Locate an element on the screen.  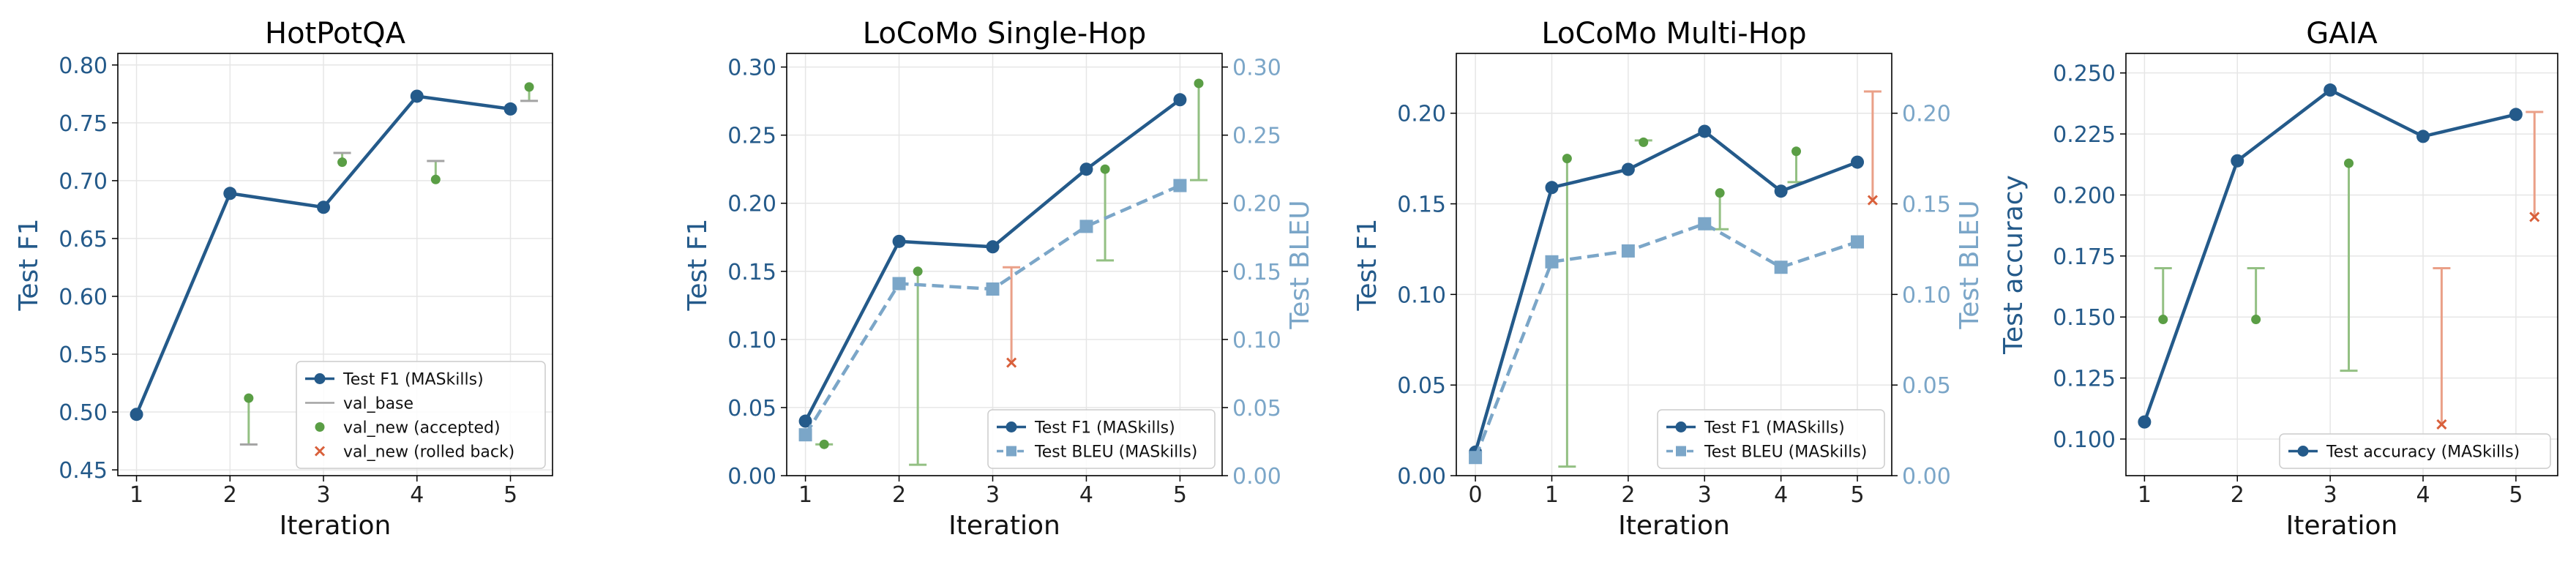
y-tick-label: 0.200 is located at coordinates (2084, 196).